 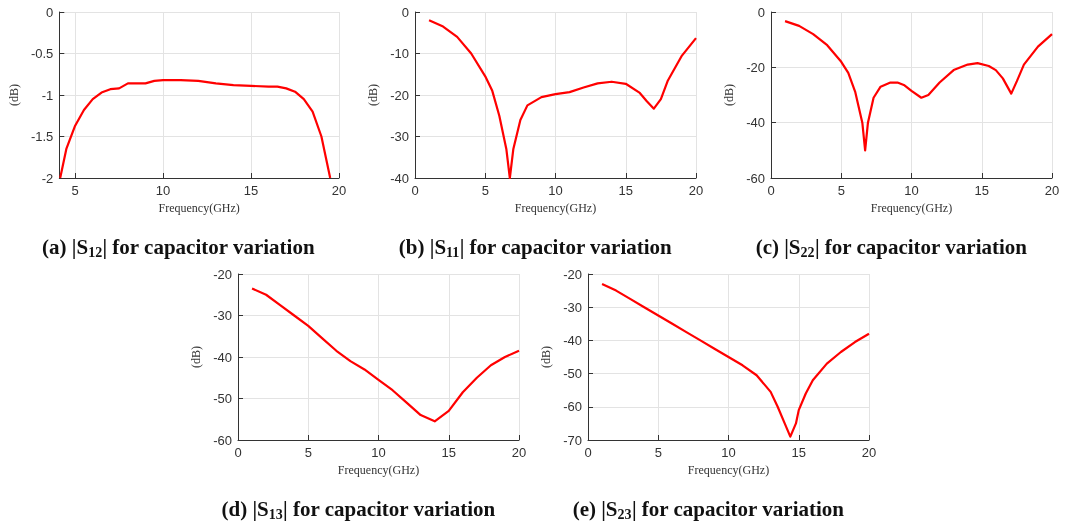 What do you see at coordinates (47, 178) in the screenshot?
I see `y-tick-label: -2` at bounding box center [47, 178].